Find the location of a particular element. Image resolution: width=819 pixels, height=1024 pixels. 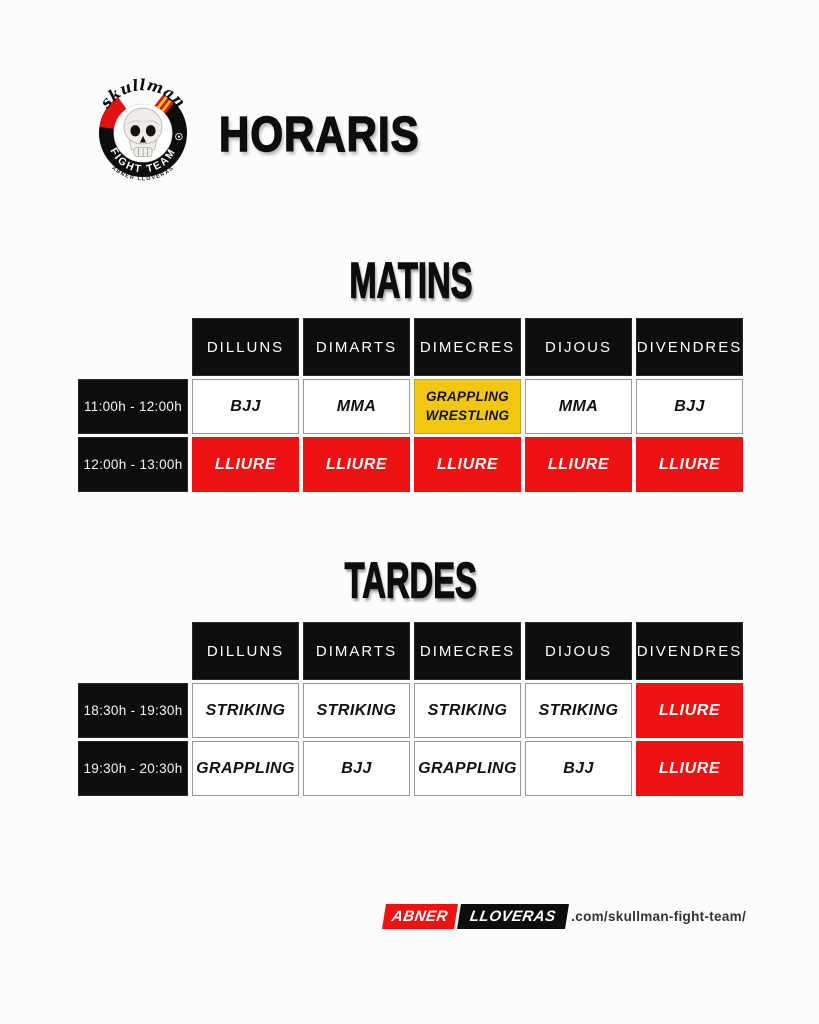

logo-stamp-icon is located at coordinates (179, 136).